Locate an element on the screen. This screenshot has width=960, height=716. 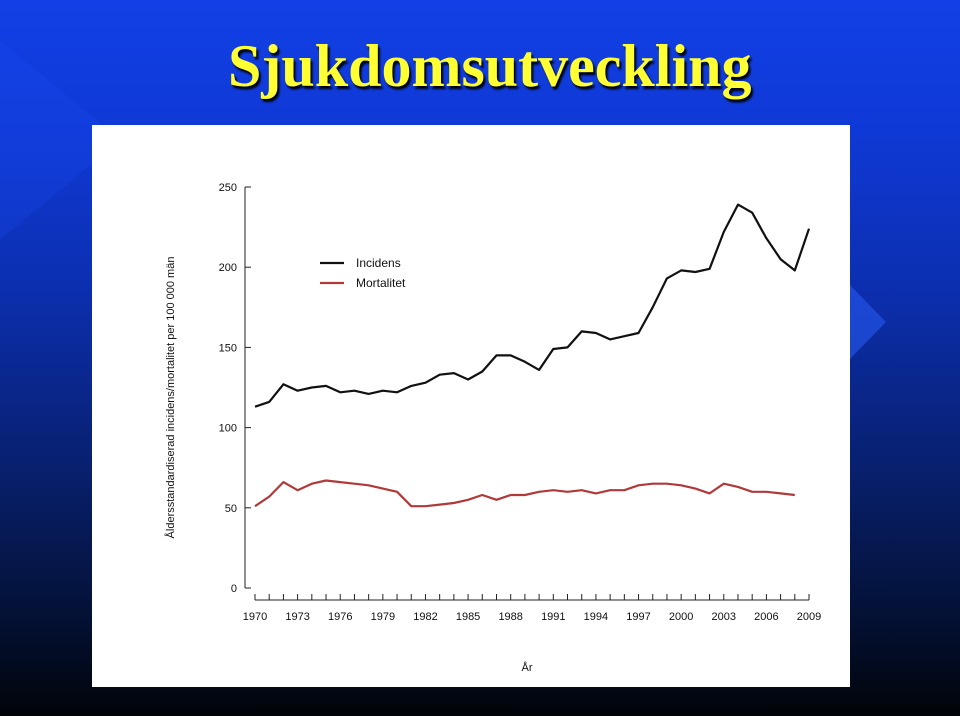
x-axis-title: År is located at coordinates (527, 667).